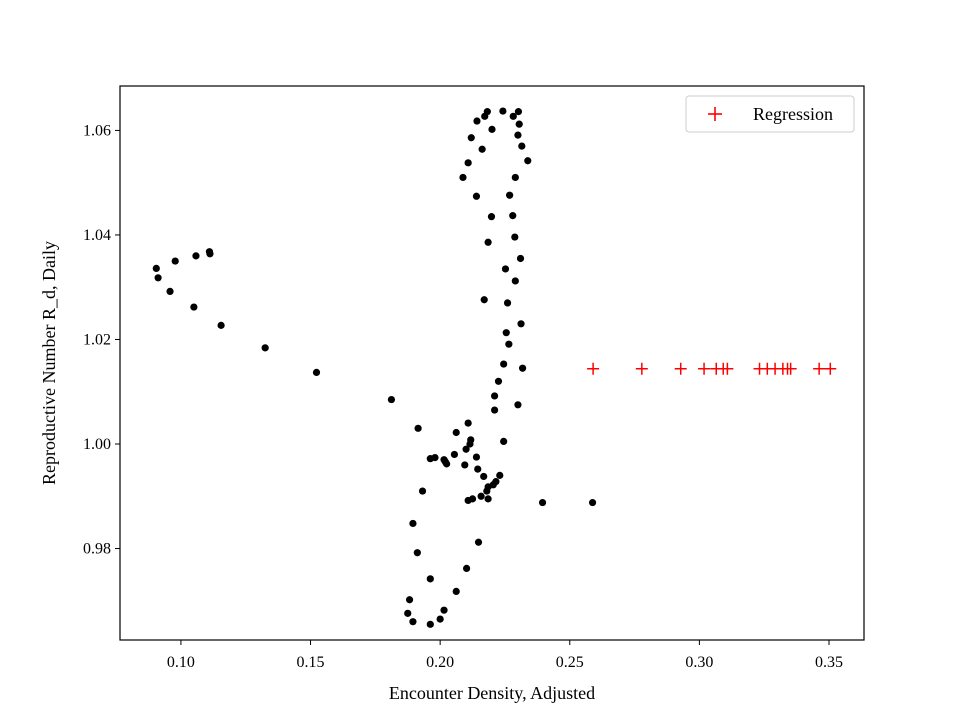  Describe the element at coordinates (829, 662) in the screenshot. I see `x-tick-label: 0.35` at that location.